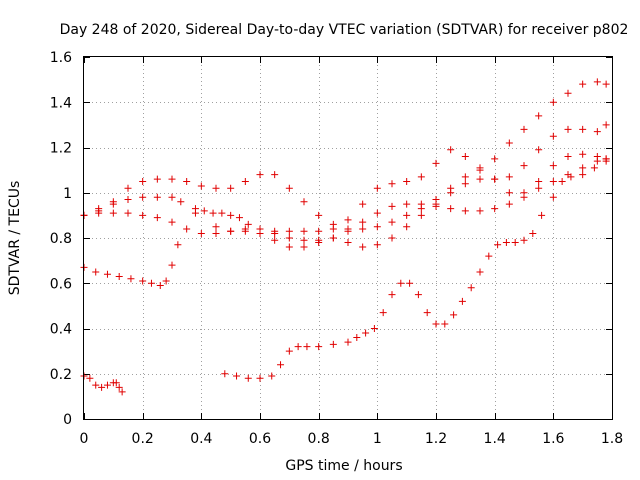 This screenshot has height=480, width=640. What do you see at coordinates (319, 439) in the screenshot?
I see `x-tick-label: 0.8` at bounding box center [319, 439].